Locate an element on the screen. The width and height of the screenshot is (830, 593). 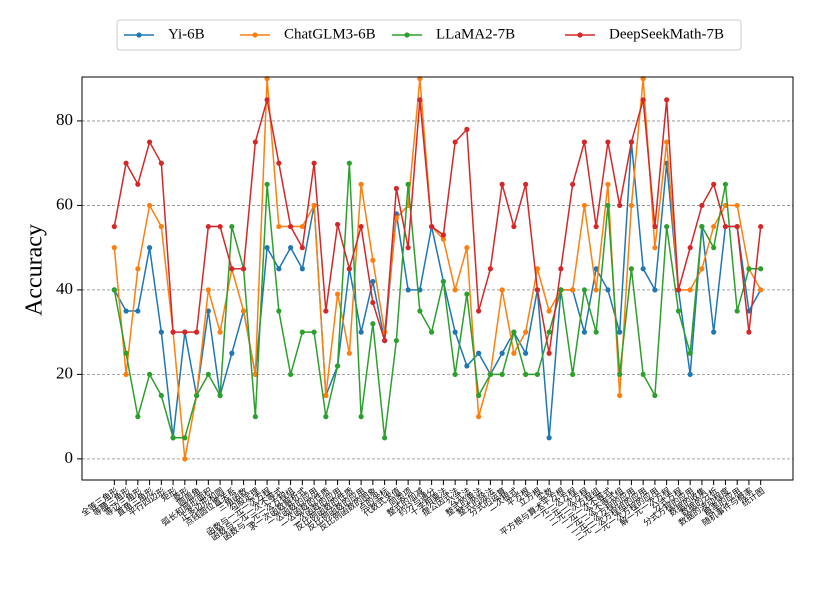
y-tick-label: 20 is located at coordinates (64, 372).